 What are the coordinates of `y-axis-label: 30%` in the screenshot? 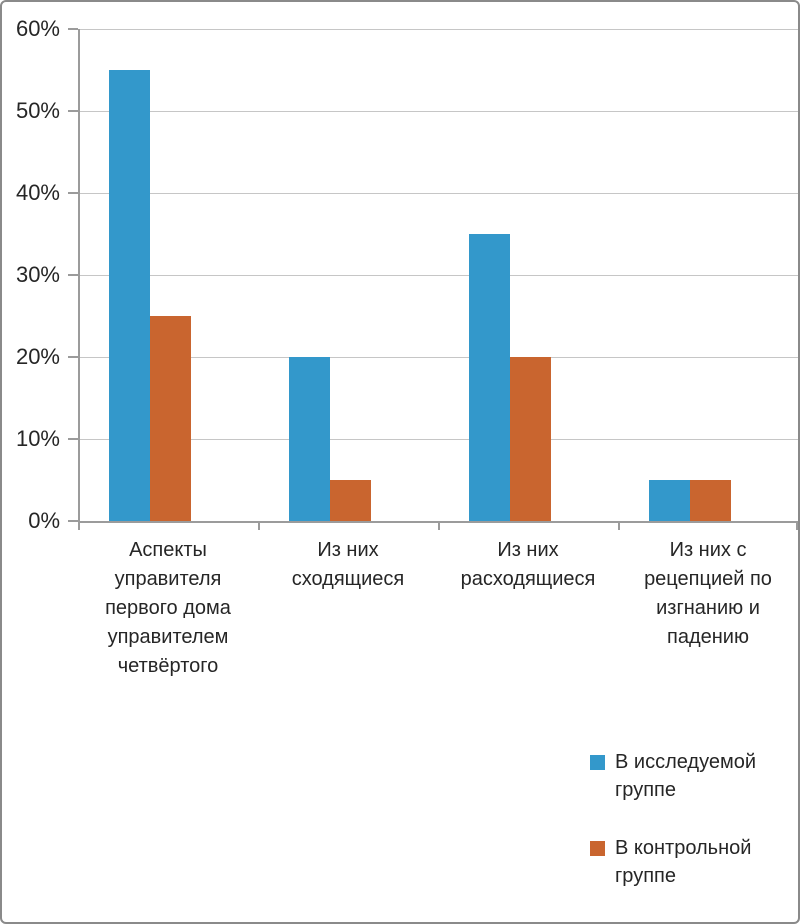 It's located at (37, 274).